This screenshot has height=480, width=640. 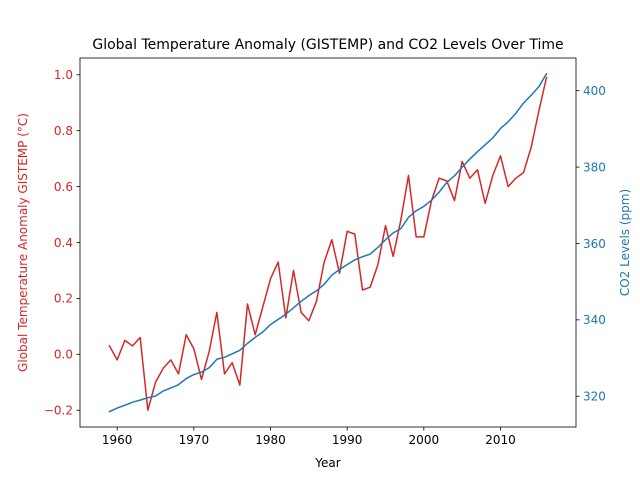 What do you see at coordinates (23, 242) in the screenshot?
I see `y-axis-left-title: Global Temperature Anomaly GISTEMP (°C)` at bounding box center [23, 242].